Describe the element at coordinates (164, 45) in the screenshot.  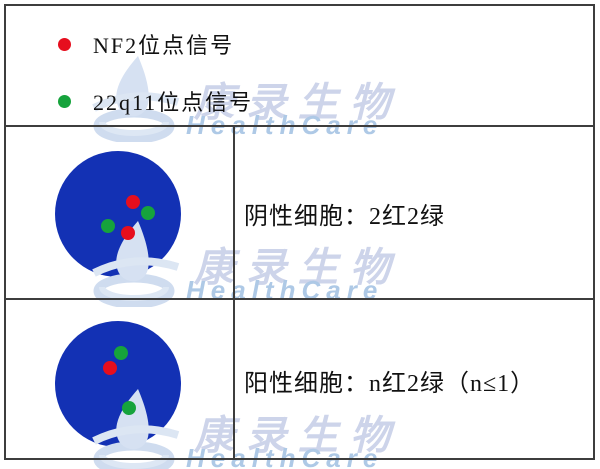
I see `legend-label-nf2: NF2位点信号` at that location.